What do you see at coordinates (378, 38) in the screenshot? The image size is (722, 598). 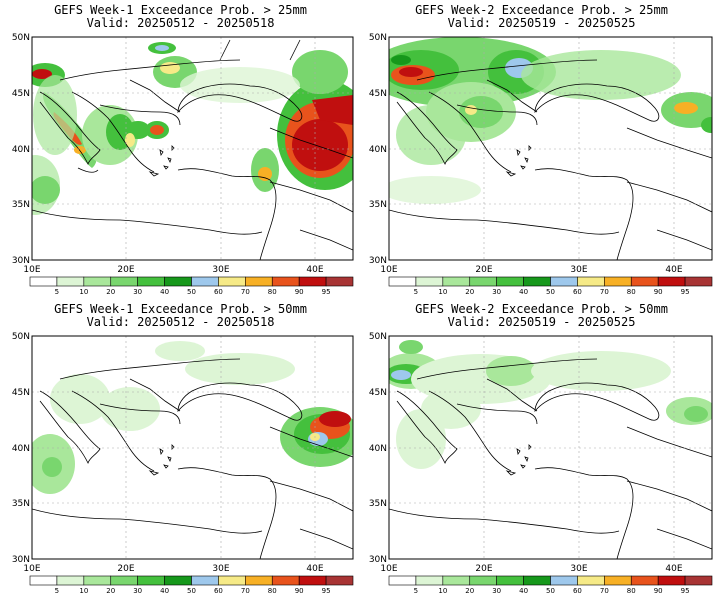 I see `lat-label: 50N` at bounding box center [378, 38].